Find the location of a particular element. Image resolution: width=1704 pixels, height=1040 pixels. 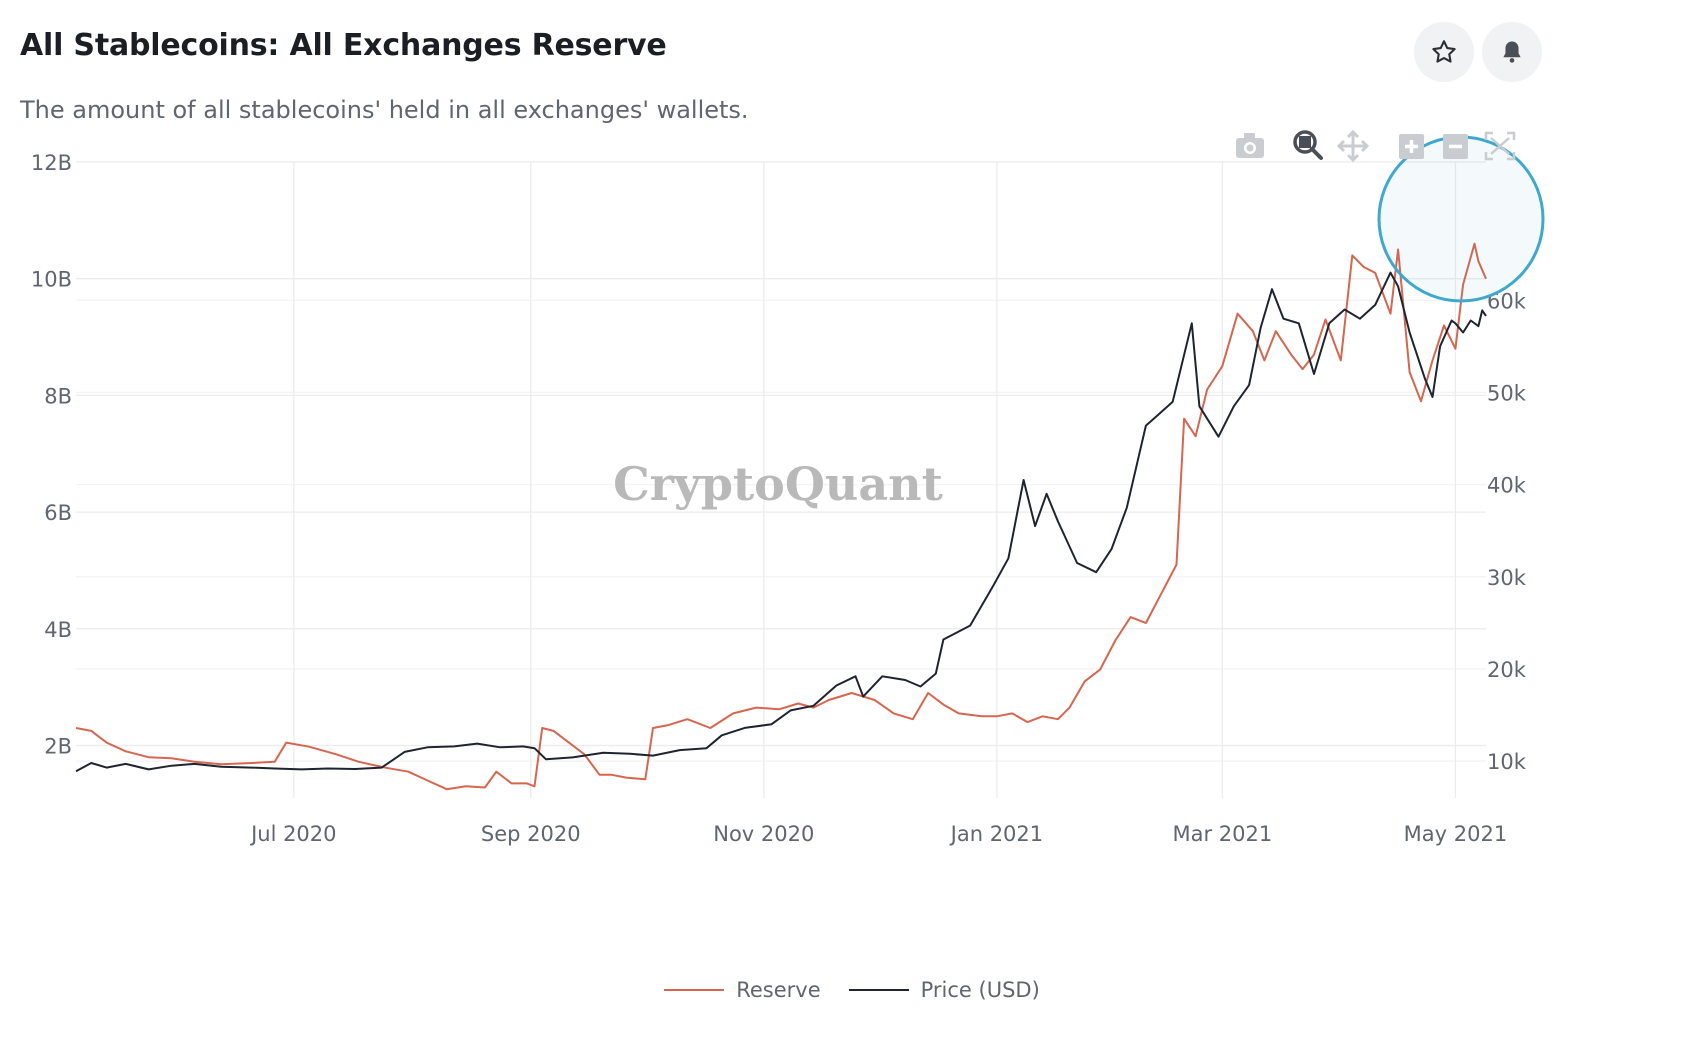

zoom-in-icon is located at coordinates (1411, 146).